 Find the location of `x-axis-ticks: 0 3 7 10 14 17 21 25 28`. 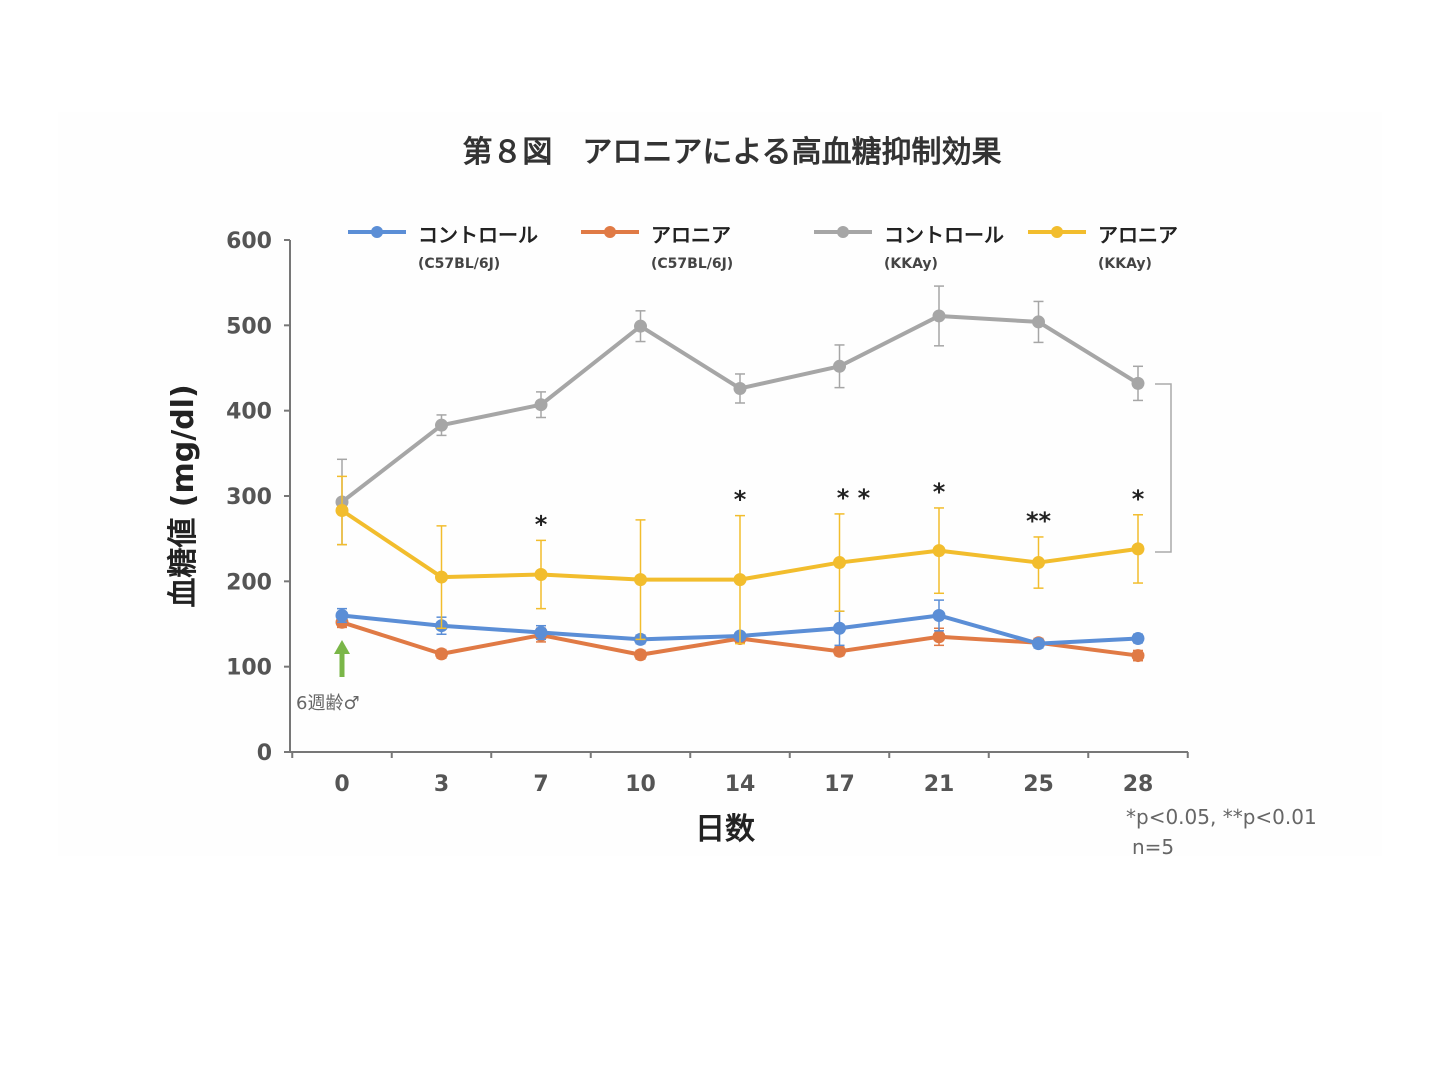

x-axis-ticks: 0 3 7 10 14 17 21 25 28 is located at coordinates (740, 774).